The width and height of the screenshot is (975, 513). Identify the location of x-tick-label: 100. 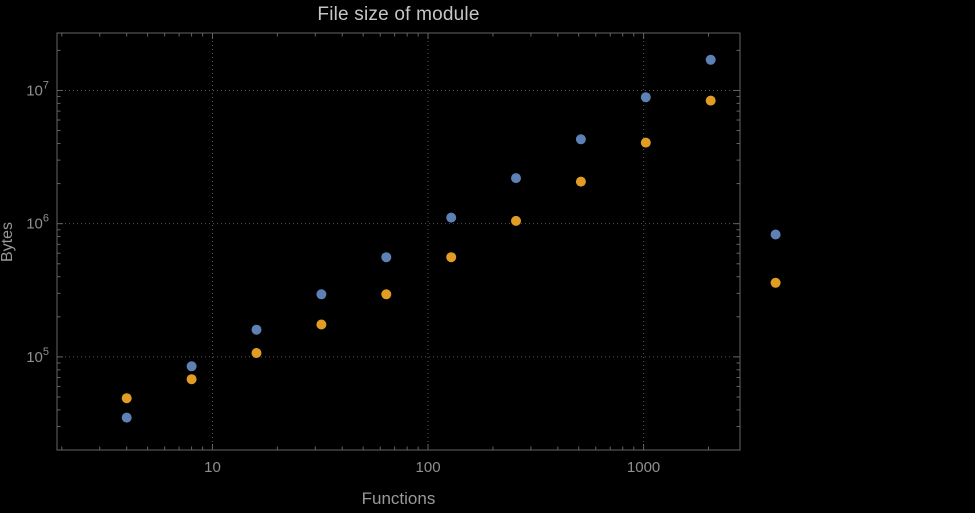
(428, 467).